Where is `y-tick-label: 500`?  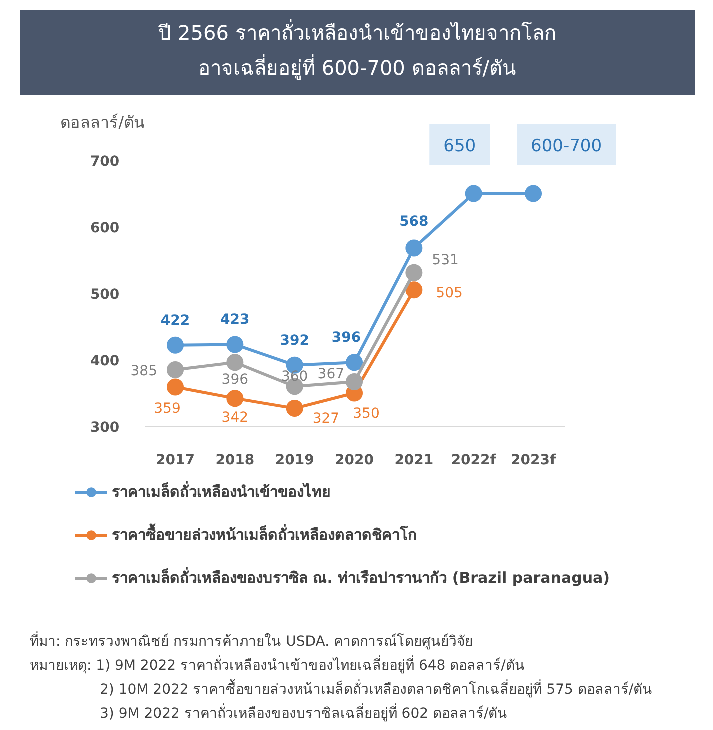
y-tick-label: 500 is located at coordinates (105, 295).